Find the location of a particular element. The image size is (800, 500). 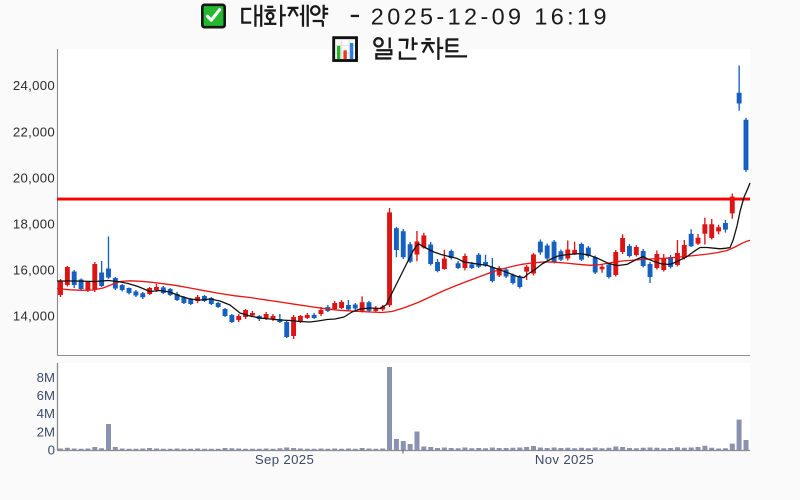

svg-text: 2025-12-09 16:19 is located at coordinates (490, 17).